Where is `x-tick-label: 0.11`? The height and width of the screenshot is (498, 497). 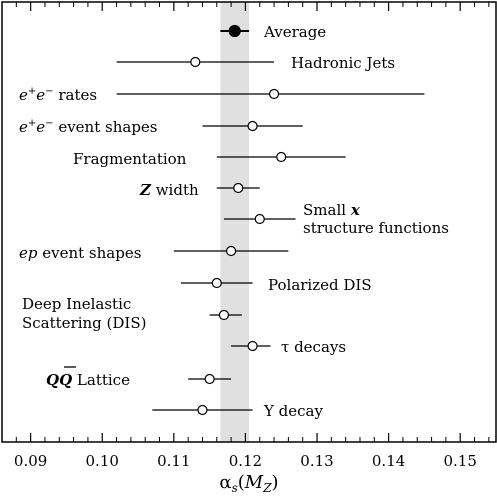
x-tick-label: 0.11 is located at coordinates (173, 461).